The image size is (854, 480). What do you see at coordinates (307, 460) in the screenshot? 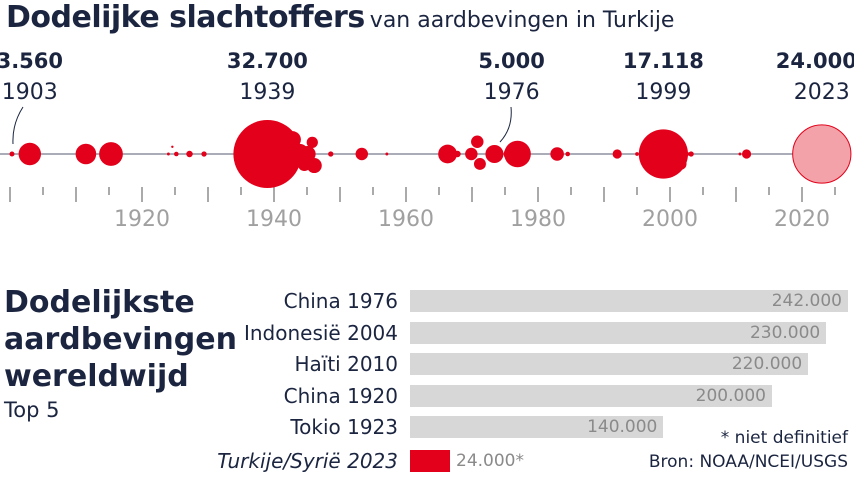
I see `highlight-label: Turkije/Syrië 2023` at bounding box center [307, 460].